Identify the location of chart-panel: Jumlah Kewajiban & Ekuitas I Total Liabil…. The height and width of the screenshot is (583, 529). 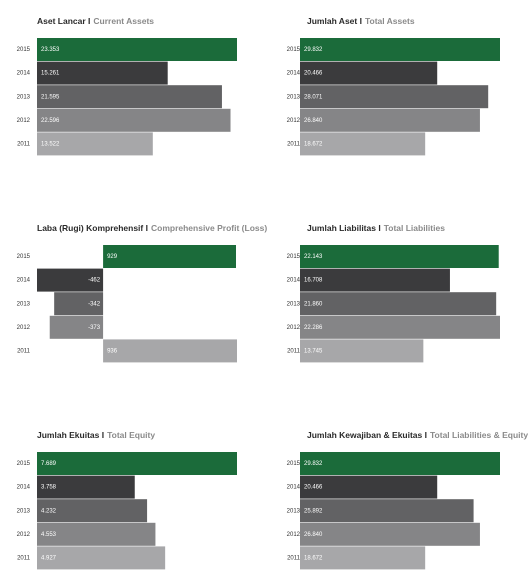
(407, 500).